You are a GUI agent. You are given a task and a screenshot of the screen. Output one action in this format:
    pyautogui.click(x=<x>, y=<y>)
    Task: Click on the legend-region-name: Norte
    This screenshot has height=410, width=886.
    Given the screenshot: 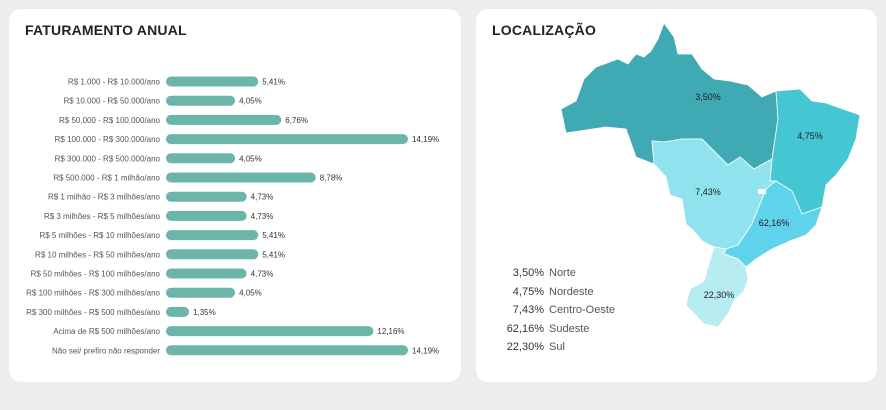 What is the action you would take?
    pyautogui.click(x=562, y=273)
    